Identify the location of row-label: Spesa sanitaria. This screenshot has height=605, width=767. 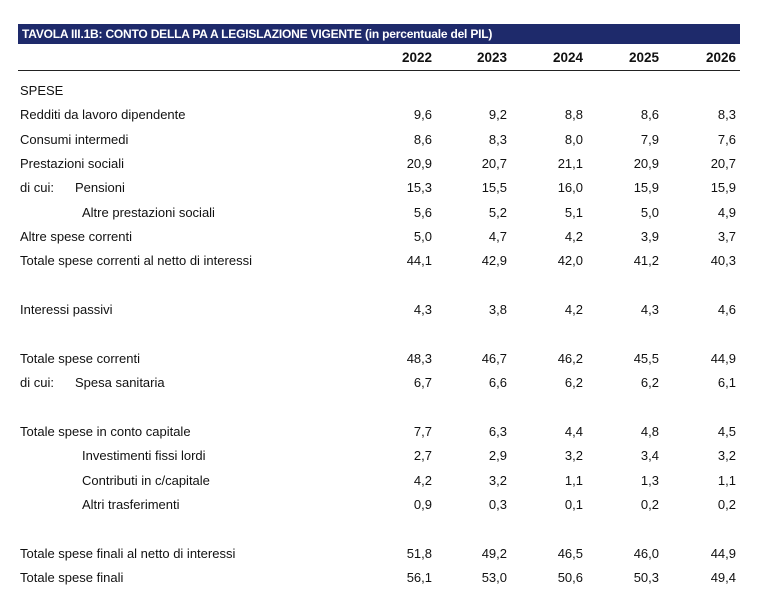
(120, 383).